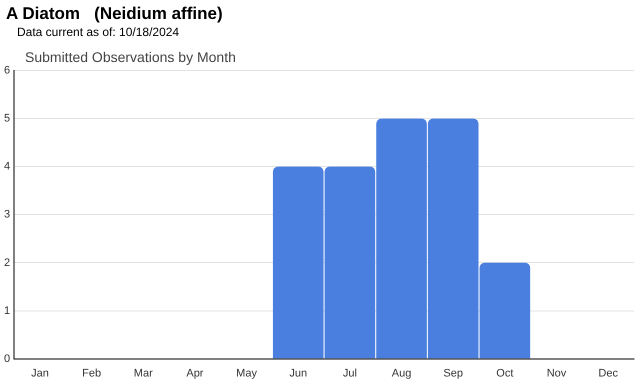 The width and height of the screenshot is (640, 390). Describe the element at coordinates (7, 310) in the screenshot. I see `y-tick-label: 1` at that location.